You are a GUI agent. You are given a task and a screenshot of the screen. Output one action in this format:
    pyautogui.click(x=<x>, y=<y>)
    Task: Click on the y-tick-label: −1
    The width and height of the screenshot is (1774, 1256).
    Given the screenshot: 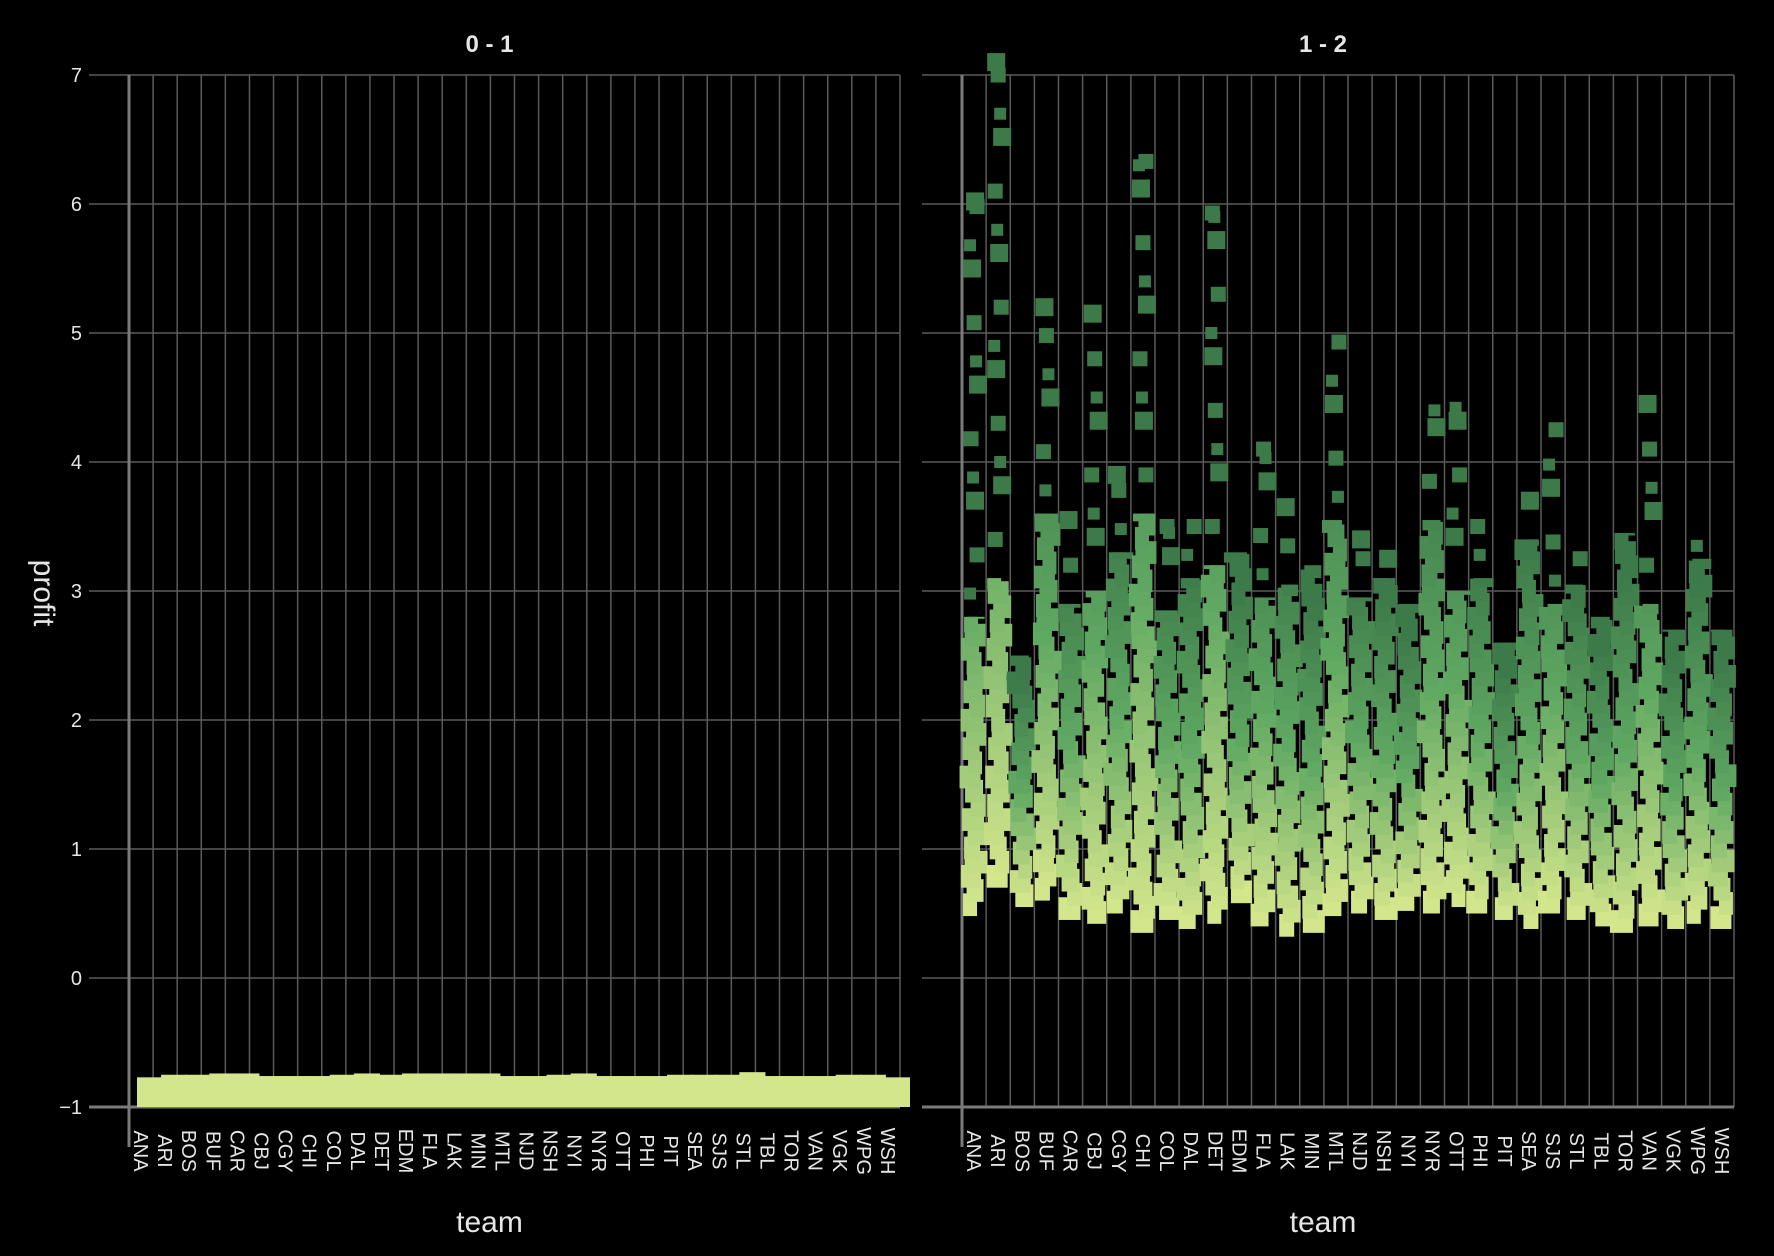 What is the action you would take?
    pyautogui.click(x=70, y=1108)
    